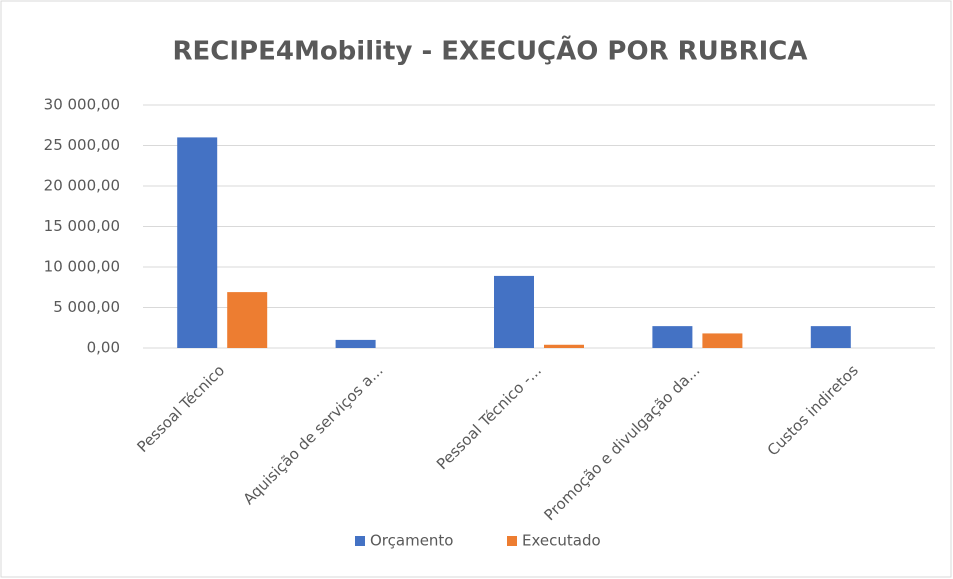 Image resolution: width=953 pixels, height=579 pixels. What do you see at coordinates (82, 145) in the screenshot?
I see `y-tick-label: 25 000,00` at bounding box center [82, 145].